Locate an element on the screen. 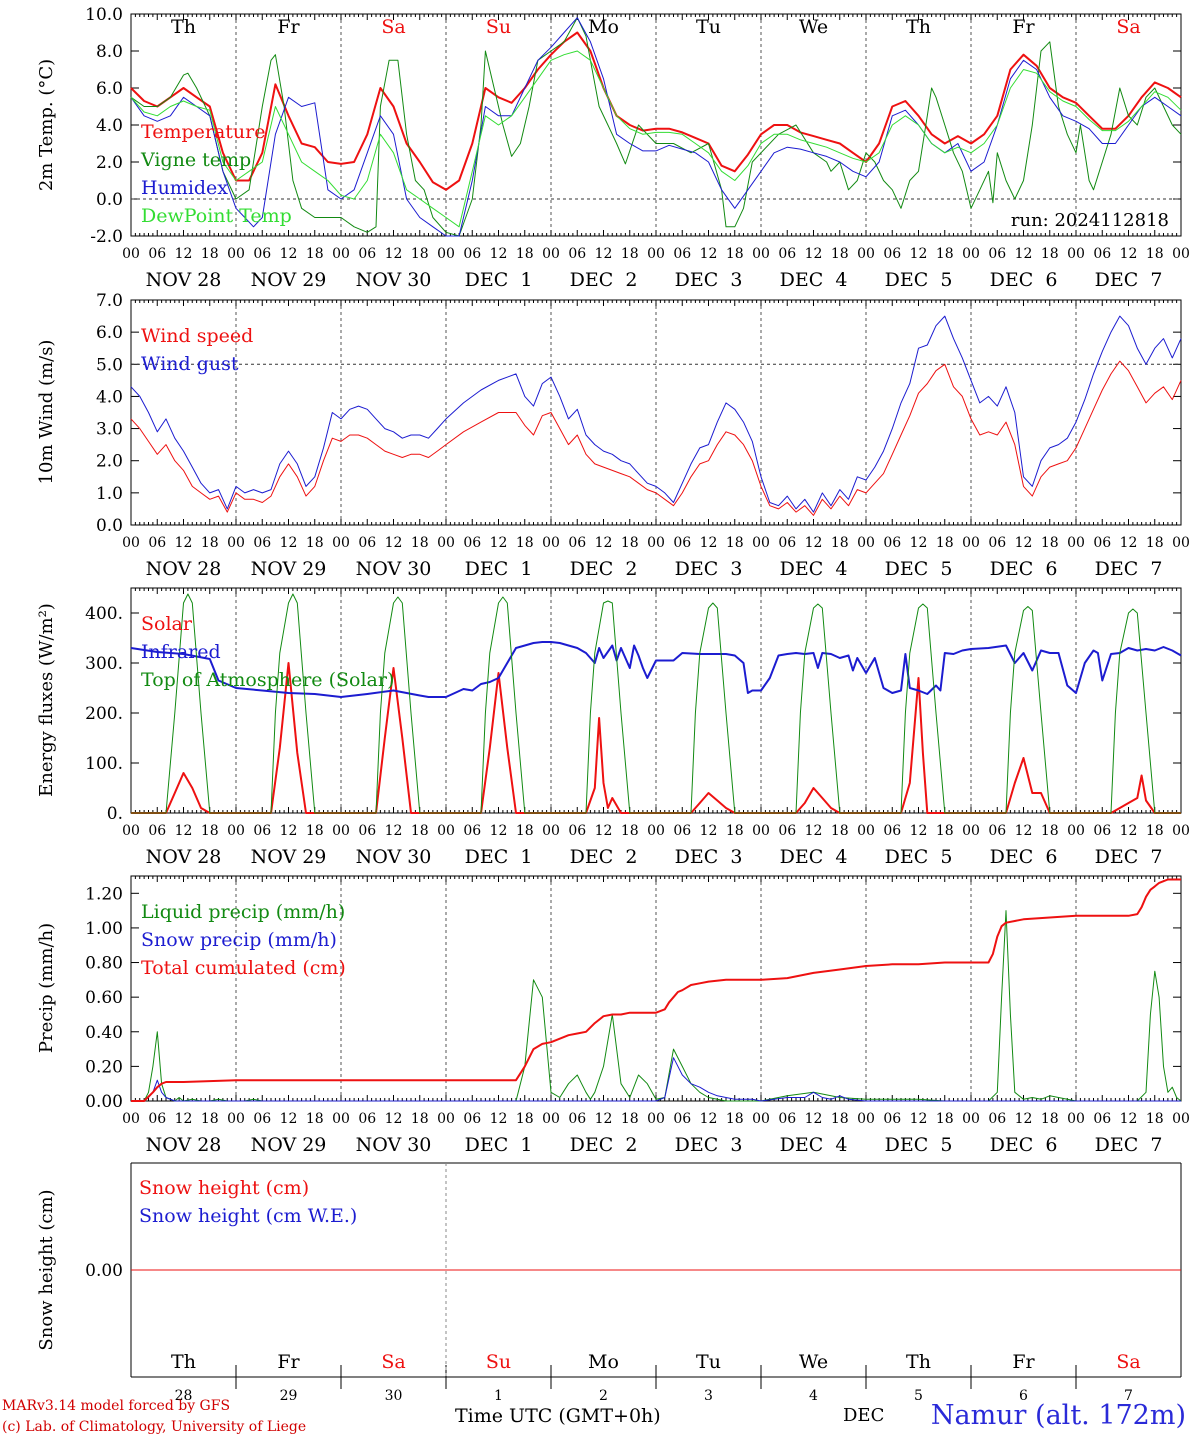  date-label: DEC 4 is located at coordinates (814, 857).